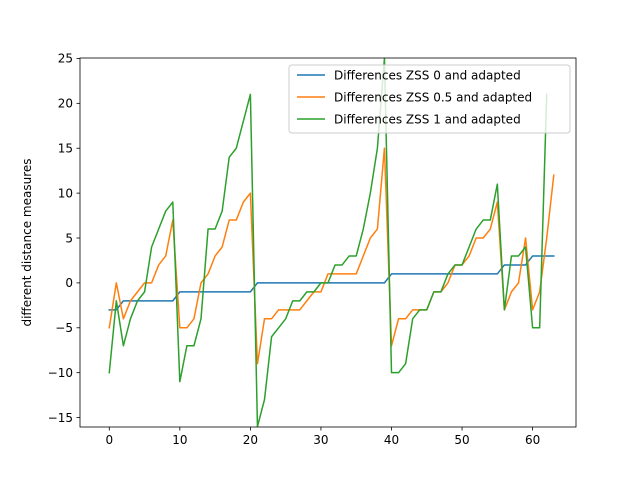 The height and width of the screenshot is (480, 640). What do you see at coordinates (250, 440) in the screenshot?
I see `x-tick-label: 20` at bounding box center [250, 440].